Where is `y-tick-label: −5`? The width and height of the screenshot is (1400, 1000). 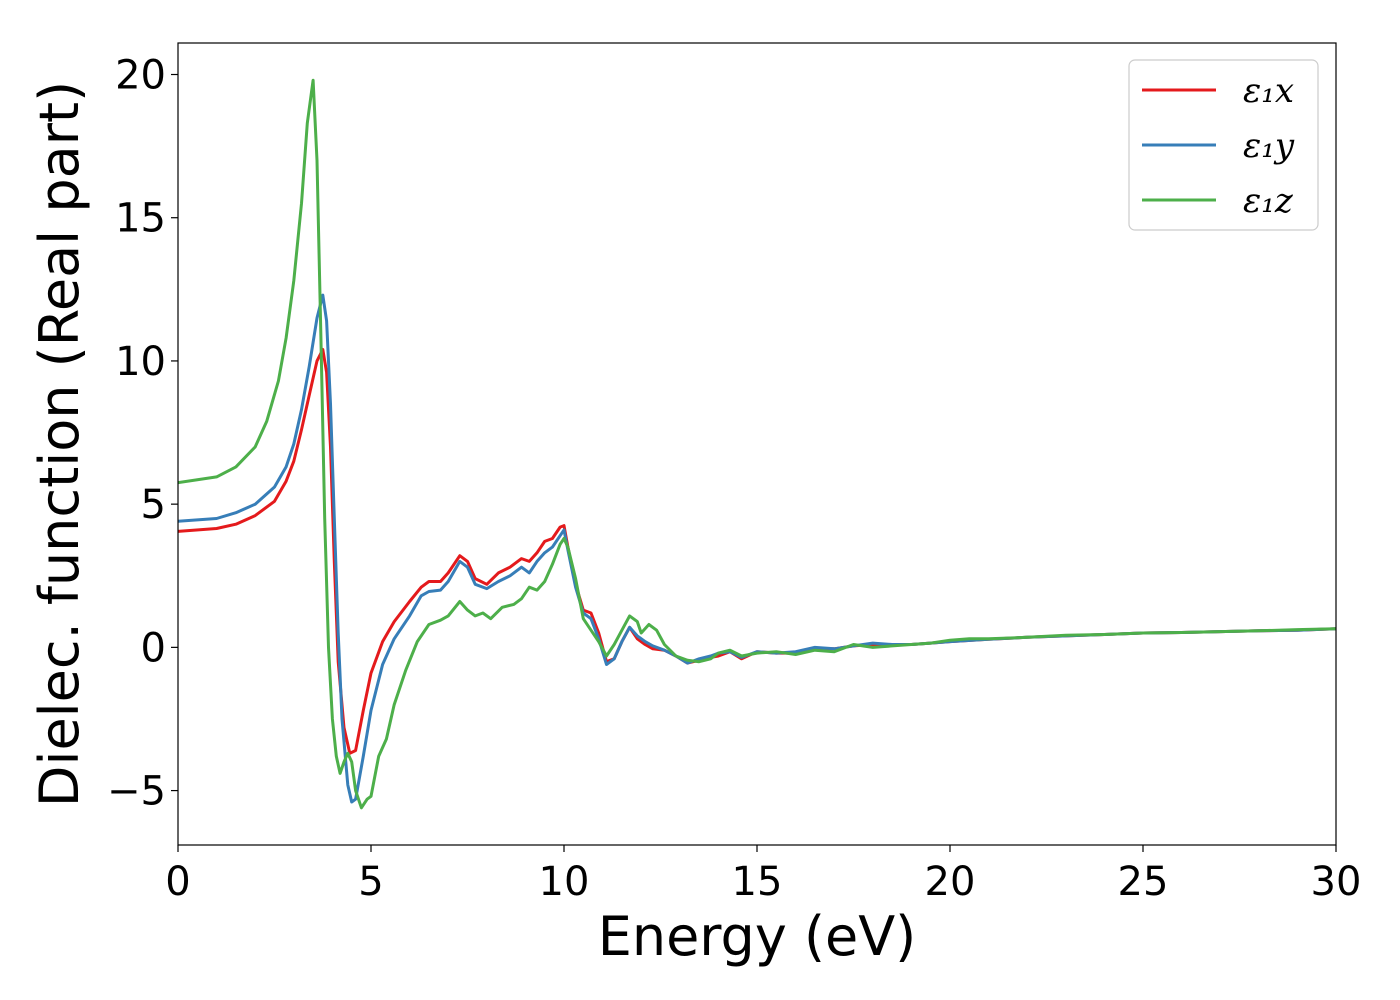
y-tick-label: −5 is located at coordinates (136, 792).